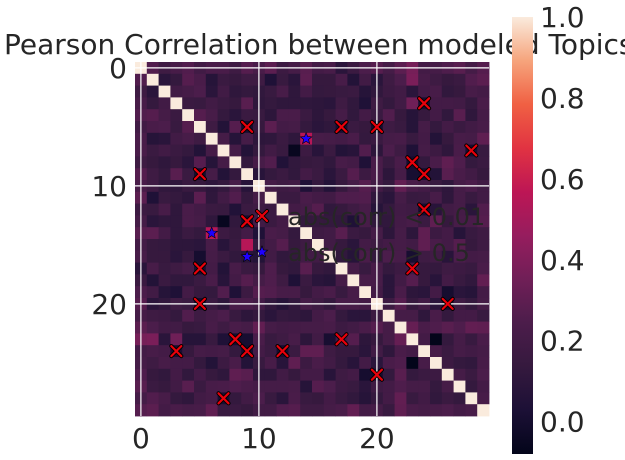 Image resolution: width=625 pixels, height=460 pixels. Describe the element at coordinates (370, 235) in the screenshot. I see `legend: abs(corr) < 0.01 abs(corr) > 0.5` at that location.